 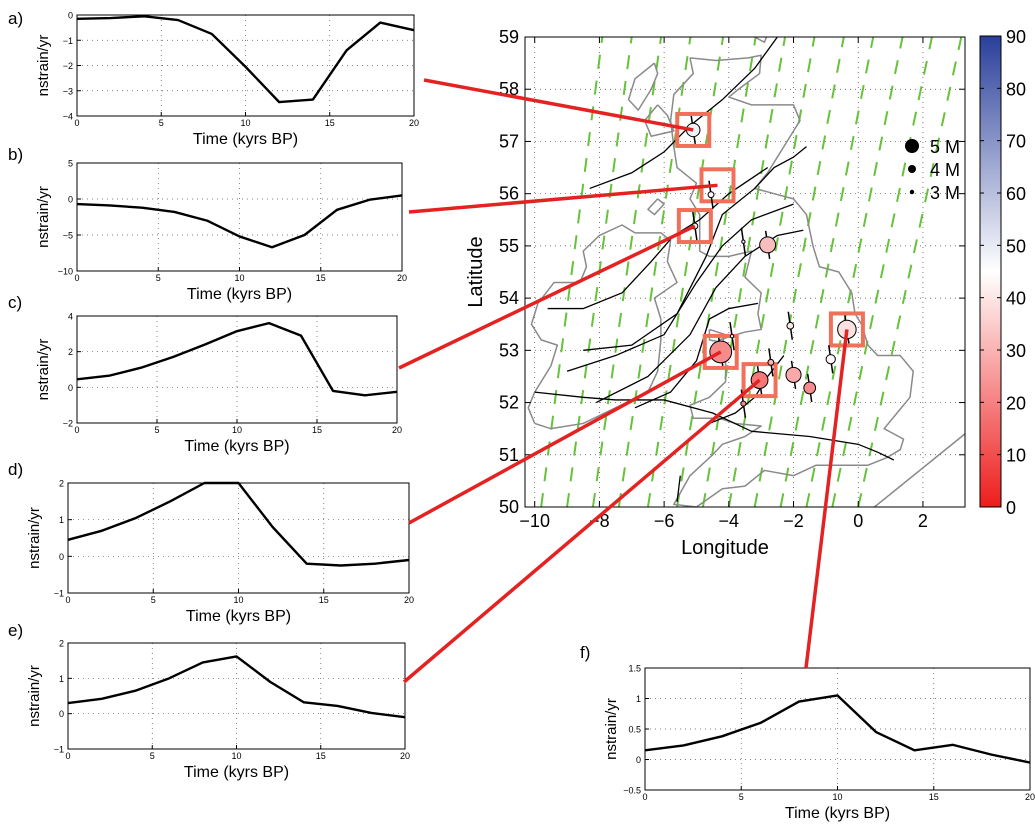 I want to click on map-x-tick-label: −2, so click(x=793, y=521).